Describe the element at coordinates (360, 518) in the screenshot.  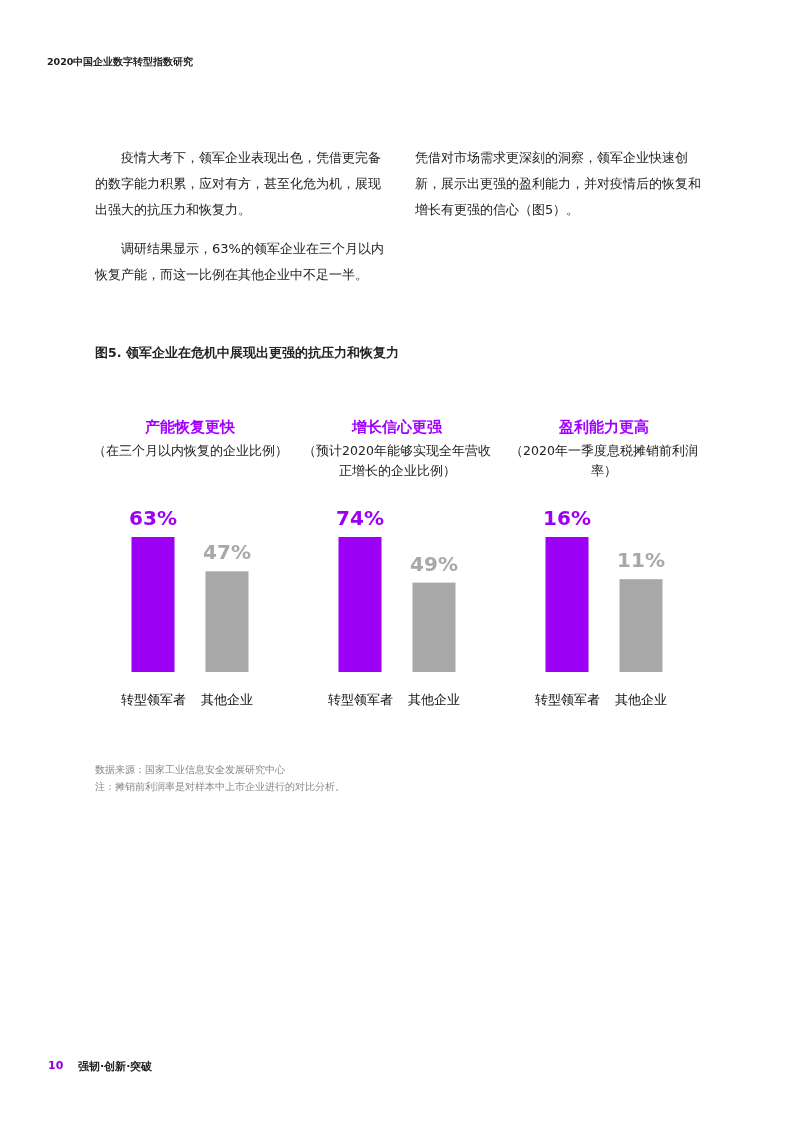
I see `data-label: 74%` at that location.